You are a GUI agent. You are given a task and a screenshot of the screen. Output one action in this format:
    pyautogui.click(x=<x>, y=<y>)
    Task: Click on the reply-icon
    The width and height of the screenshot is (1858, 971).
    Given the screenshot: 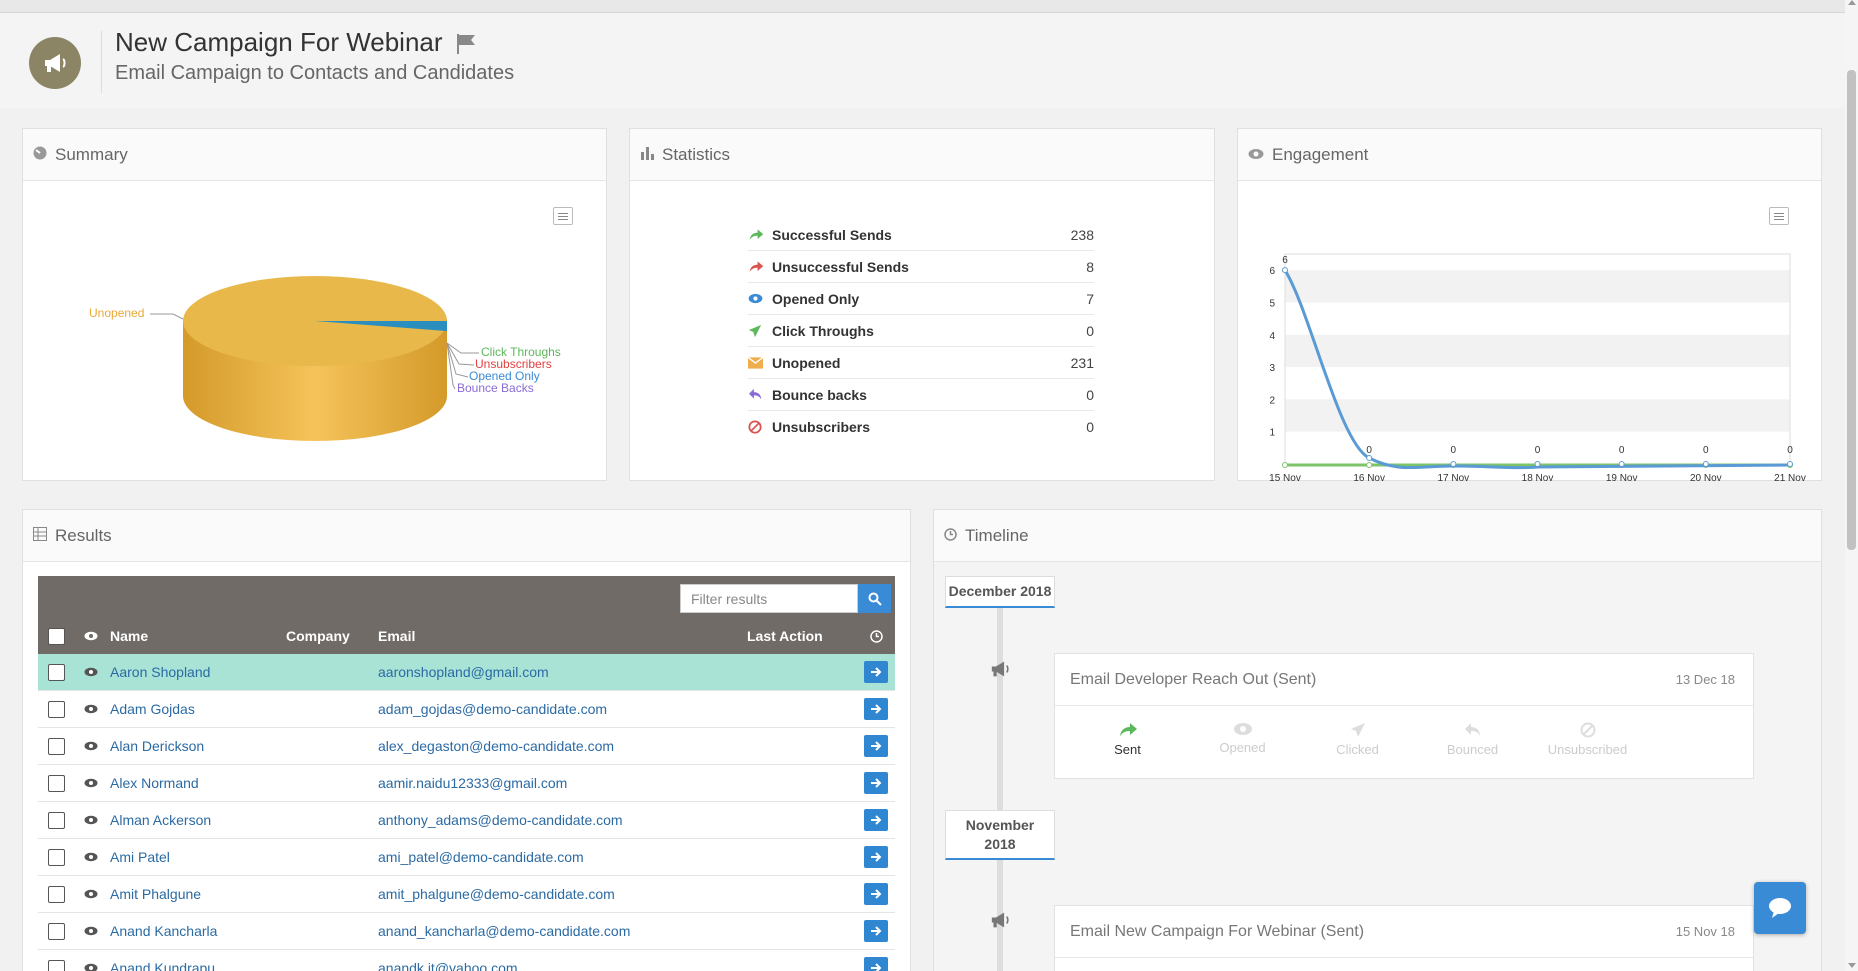 What is the action you would take?
    pyautogui.click(x=760, y=394)
    